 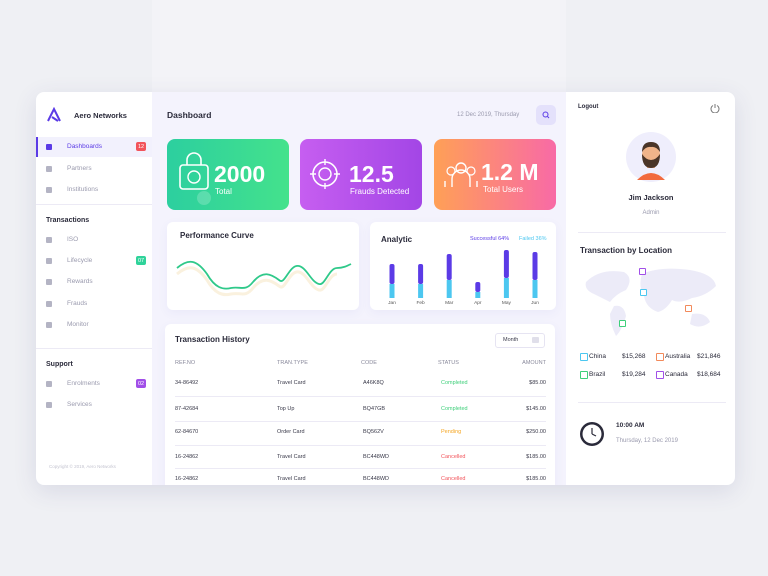 What do you see at coordinates (223, 191) in the screenshot?
I see `stat-label: Total` at bounding box center [223, 191].